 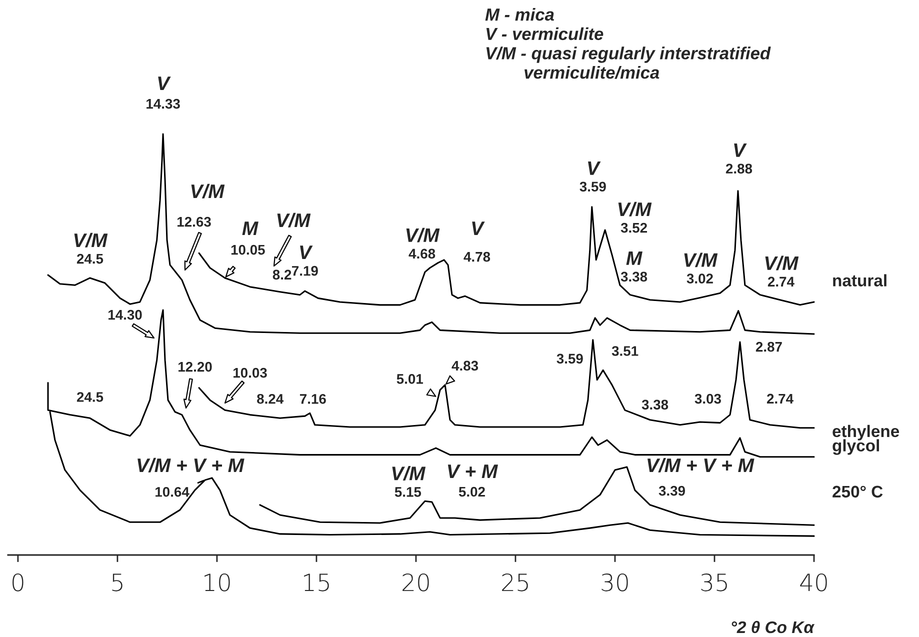 I want to click on annotation: 12.63, so click(x=194, y=221).